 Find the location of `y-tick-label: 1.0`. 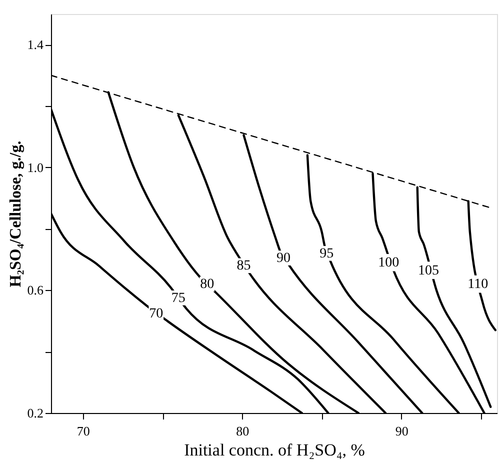

y-tick-label: 1.0 is located at coordinates (35, 167).